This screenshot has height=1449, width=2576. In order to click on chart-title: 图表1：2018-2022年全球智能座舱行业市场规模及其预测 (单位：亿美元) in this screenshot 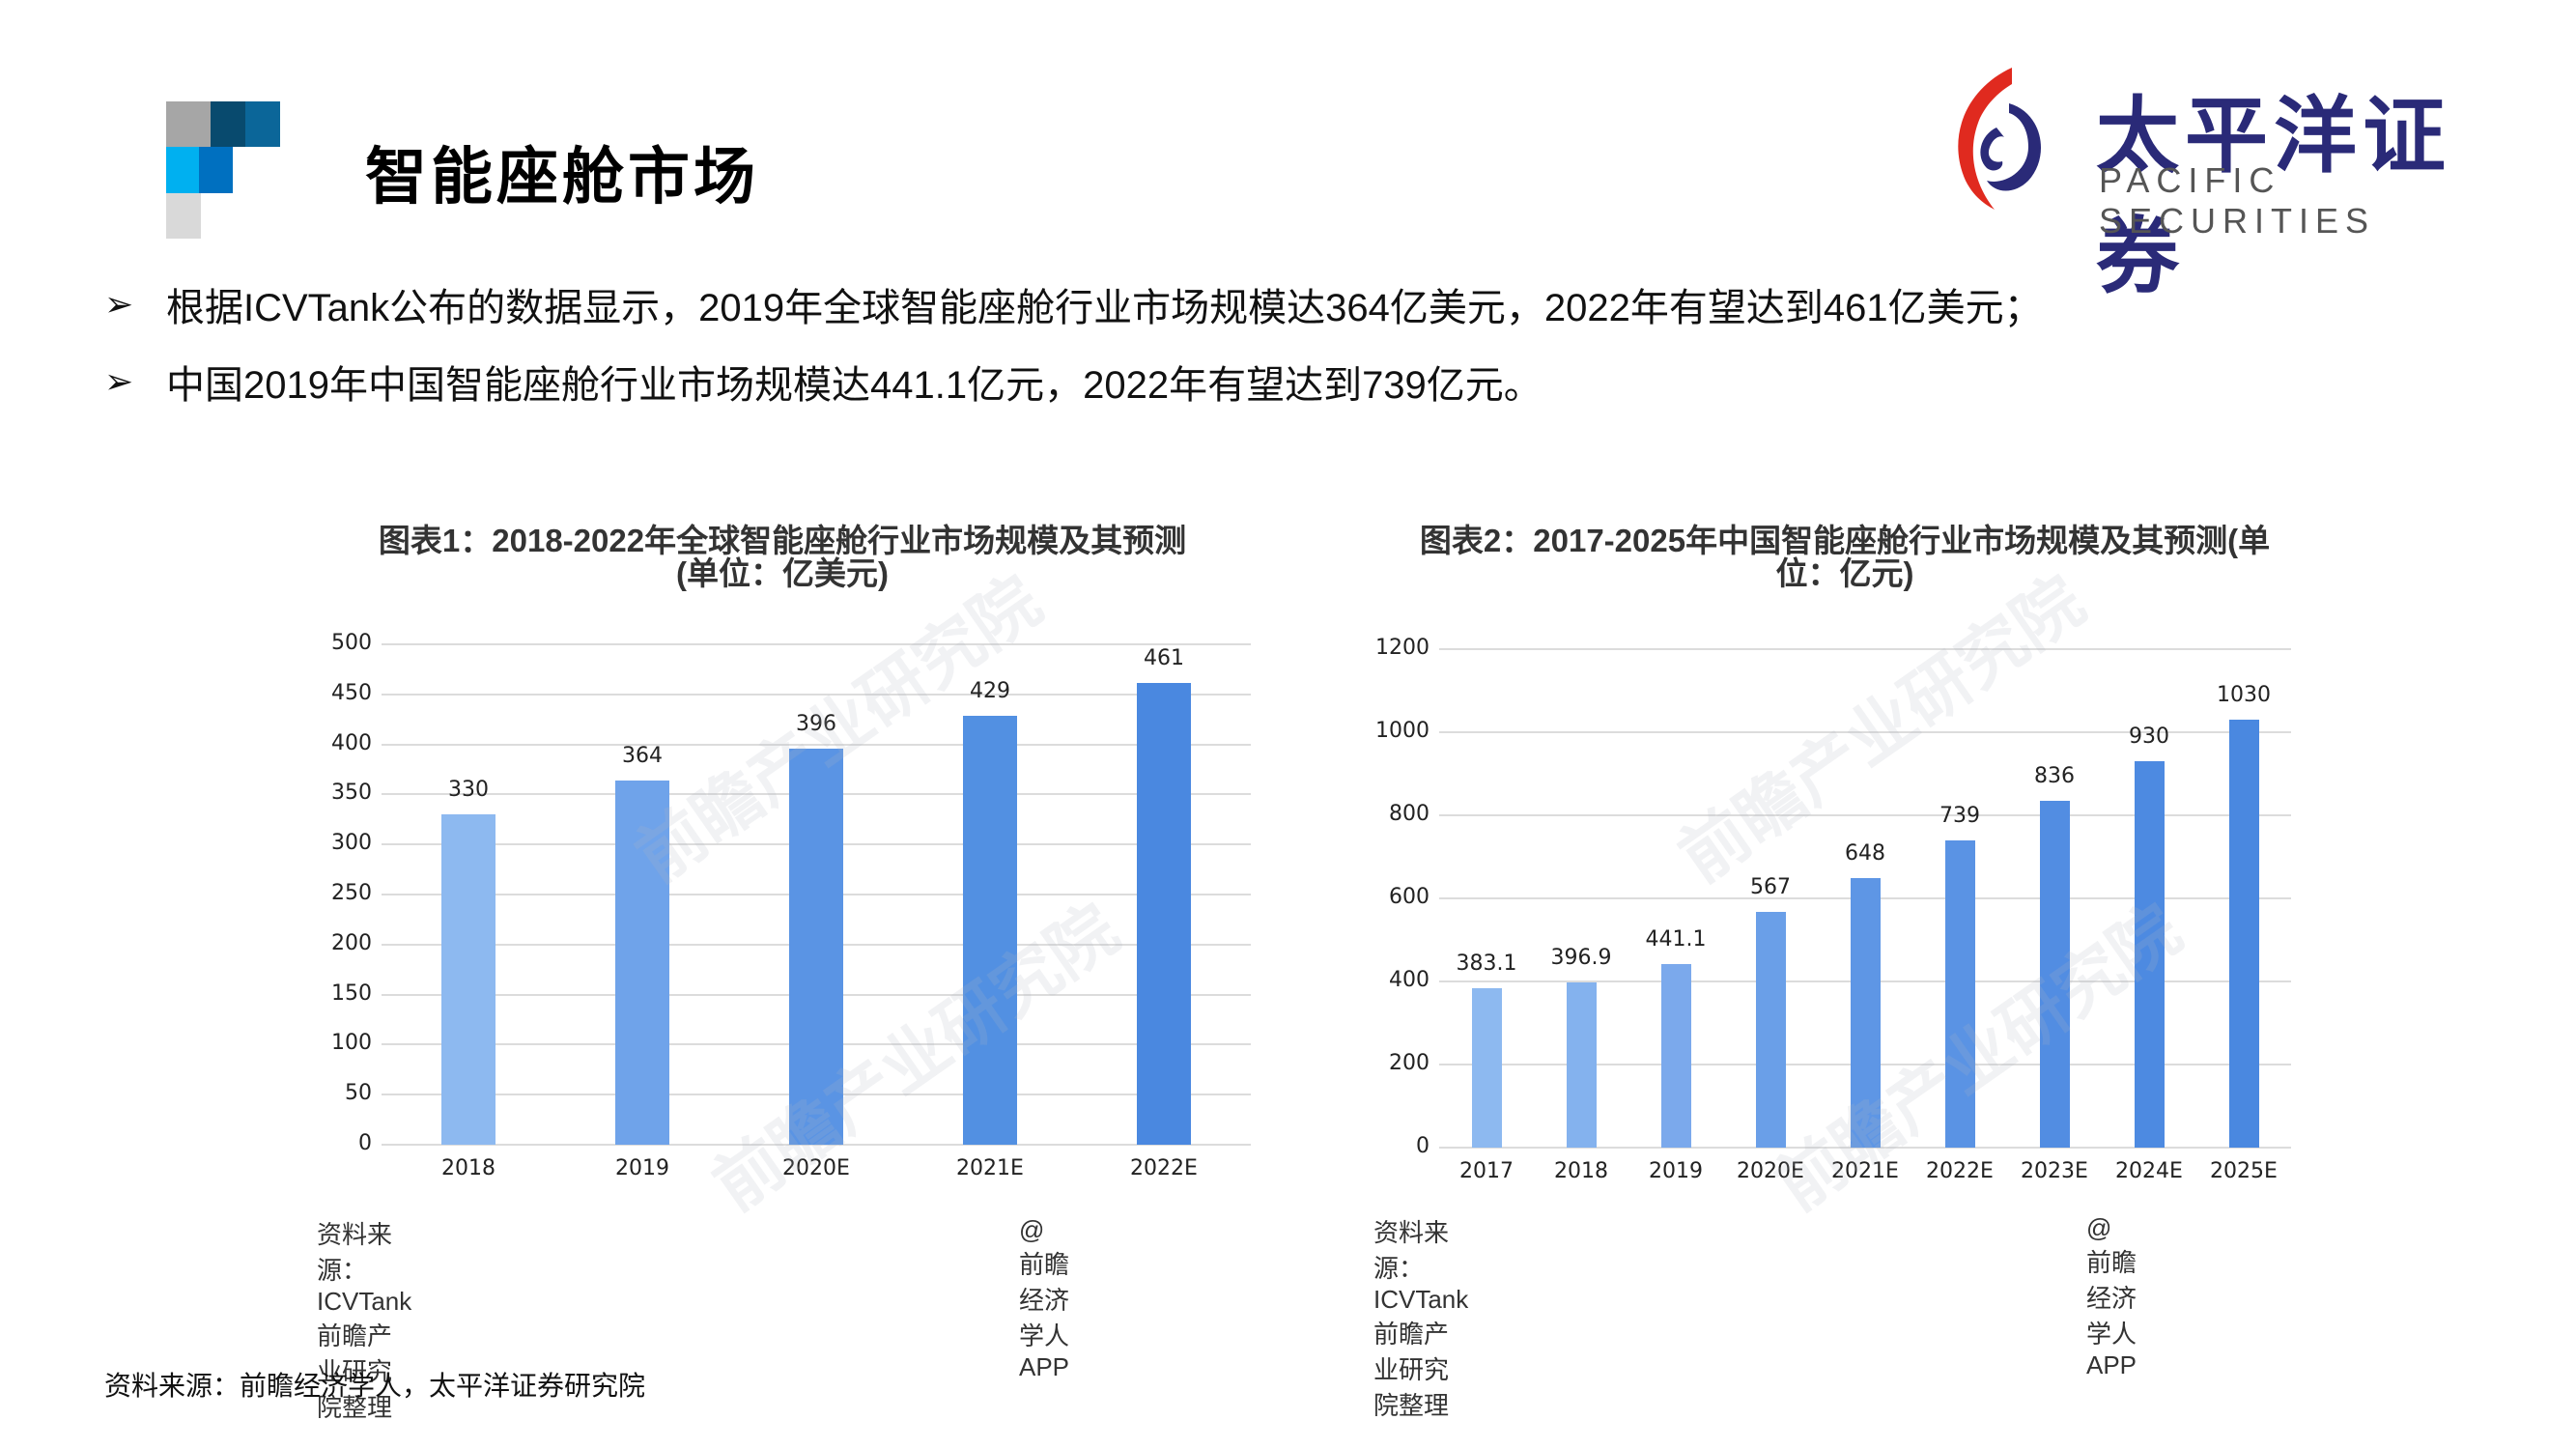, I will do `click(782, 557)`.